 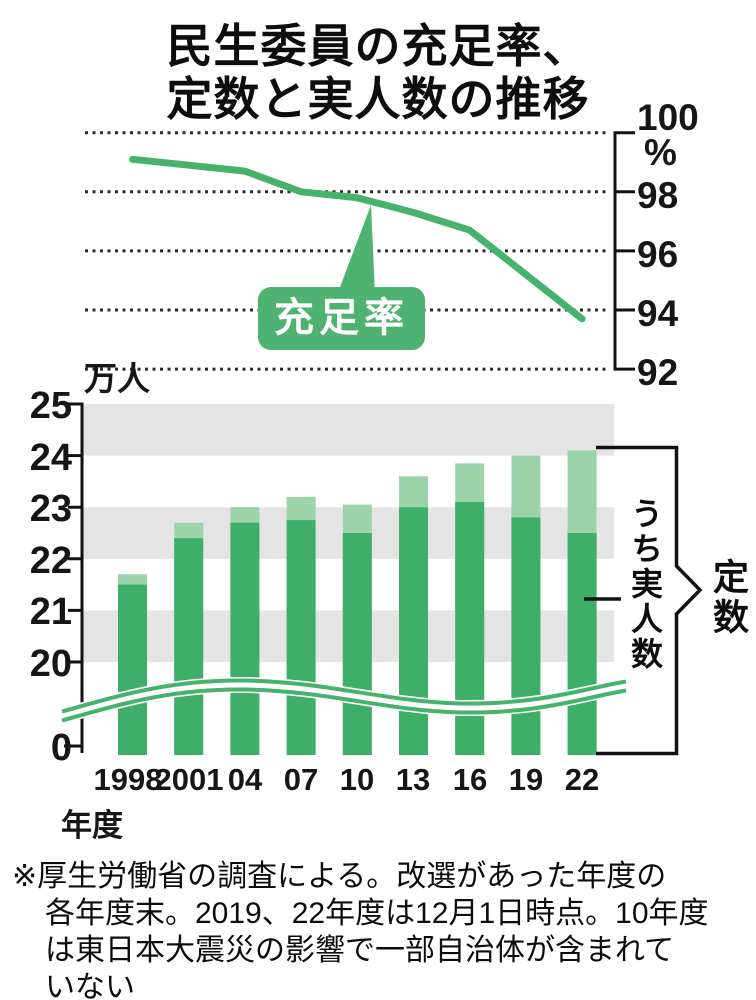 What do you see at coordinates (117, 378) in the screenshot?
I see `man-nin-unit-label: 万人` at bounding box center [117, 378].